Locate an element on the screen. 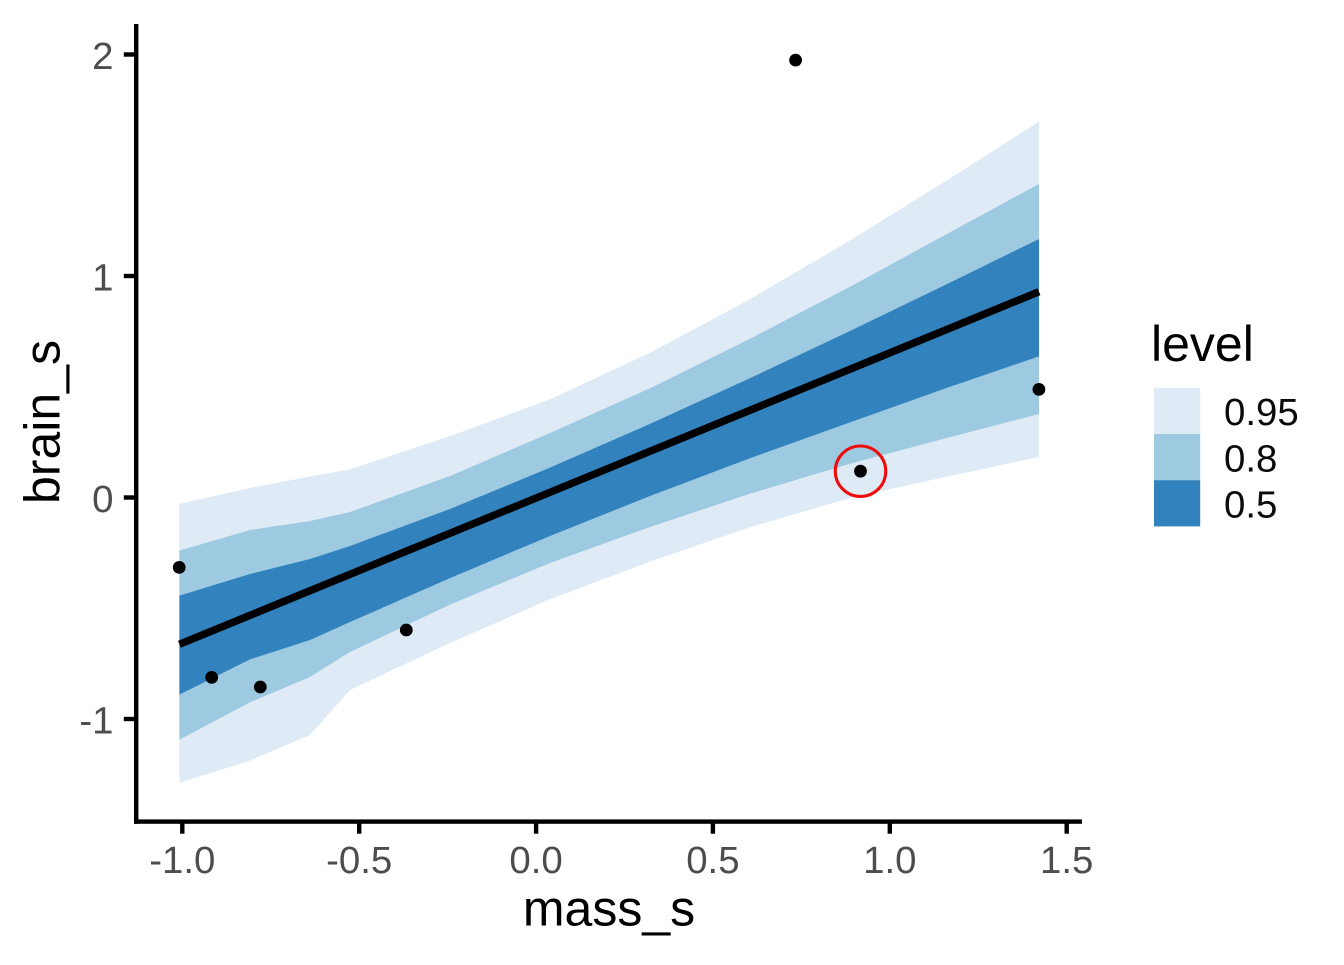 This screenshot has width=1344, height=965. svg-text: -1 is located at coordinates (96, 721).